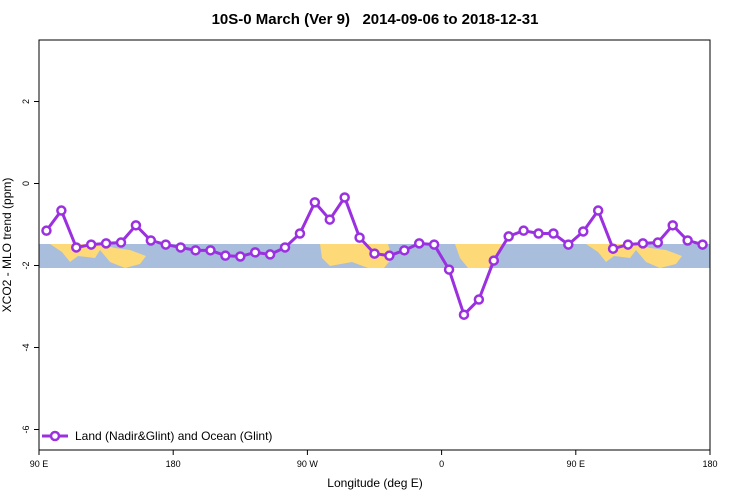 This screenshot has height=500, width=750. Describe the element at coordinates (26, 429) in the screenshot. I see `y-tick-label: -6` at that location.